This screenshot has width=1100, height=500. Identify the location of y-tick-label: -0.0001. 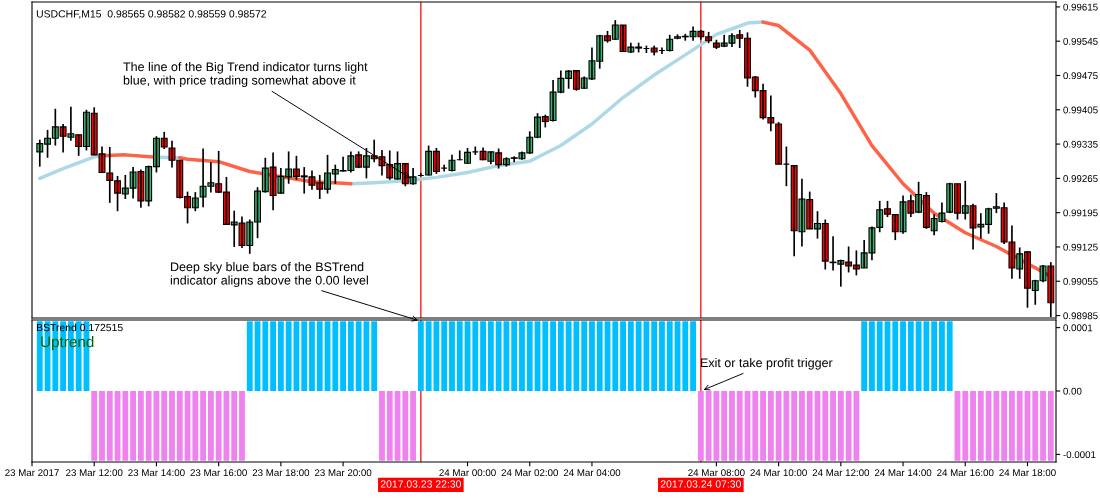
(1079, 455).